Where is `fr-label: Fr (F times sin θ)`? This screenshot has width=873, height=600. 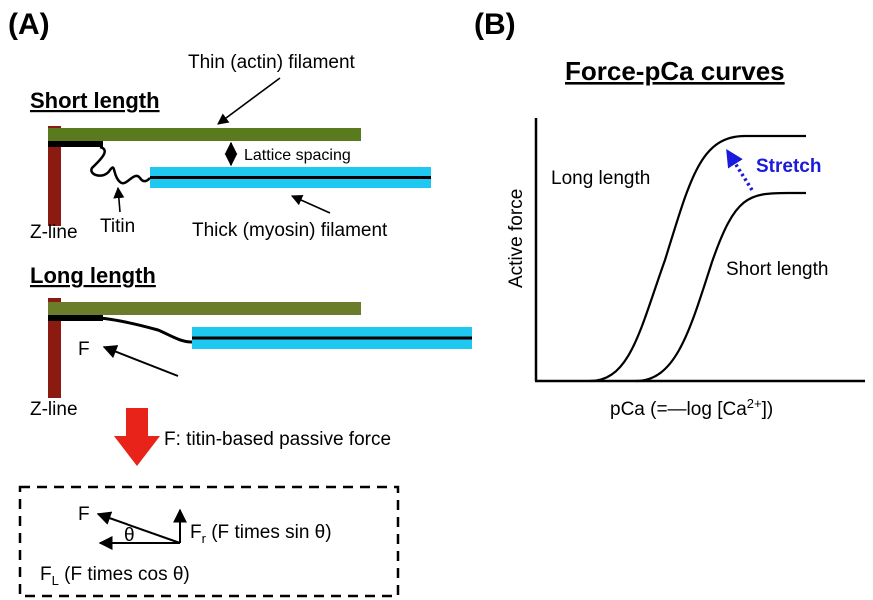
fr-label: Fr (F times sin θ) is located at coordinates (261, 534).